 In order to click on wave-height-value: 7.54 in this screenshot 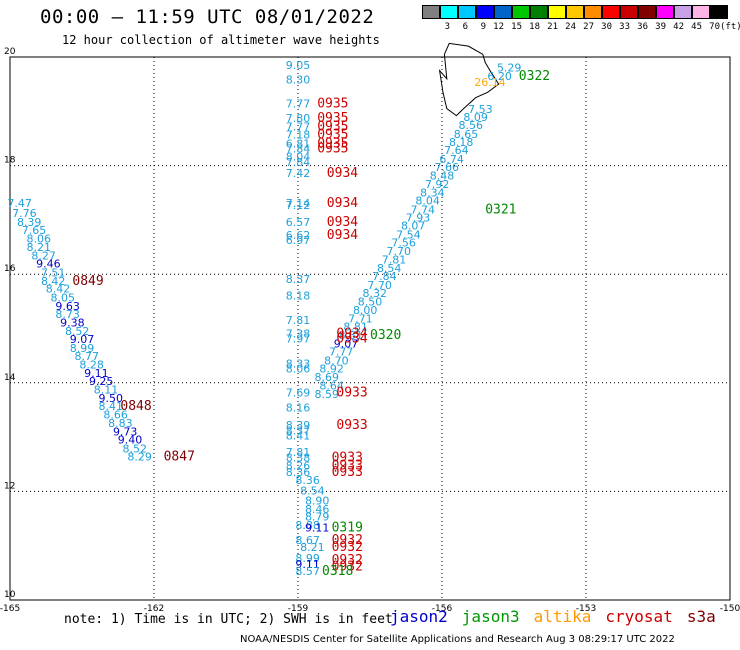, I will do `click(408, 234)`.